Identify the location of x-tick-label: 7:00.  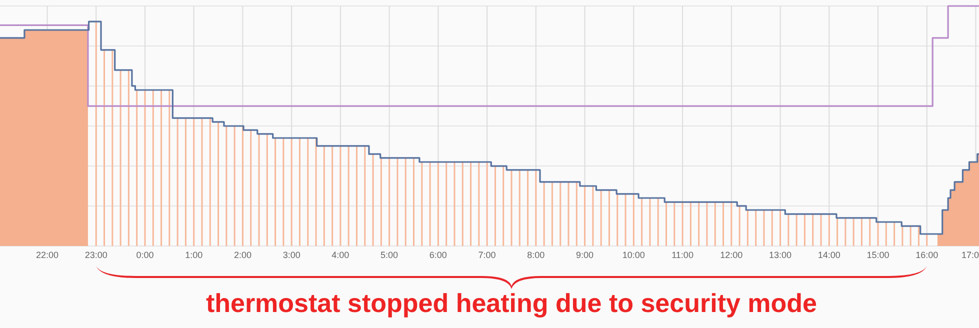
(487, 255).